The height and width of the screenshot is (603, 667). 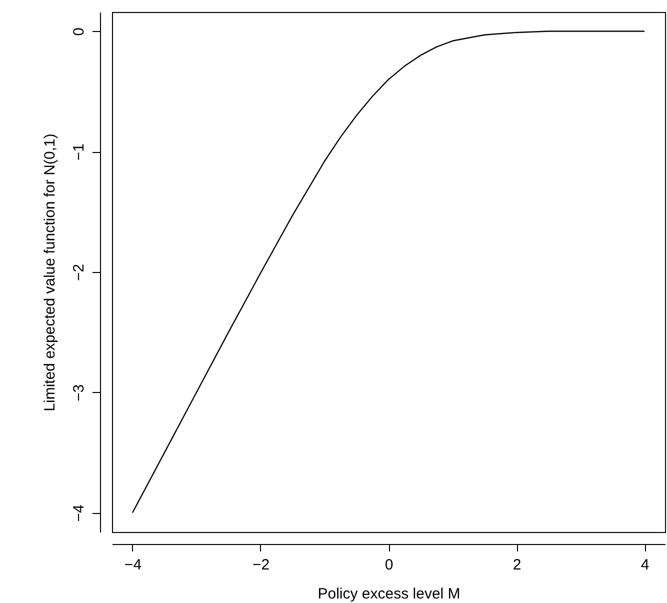 What do you see at coordinates (79, 32) in the screenshot?
I see `y-tick-label: 0` at bounding box center [79, 32].